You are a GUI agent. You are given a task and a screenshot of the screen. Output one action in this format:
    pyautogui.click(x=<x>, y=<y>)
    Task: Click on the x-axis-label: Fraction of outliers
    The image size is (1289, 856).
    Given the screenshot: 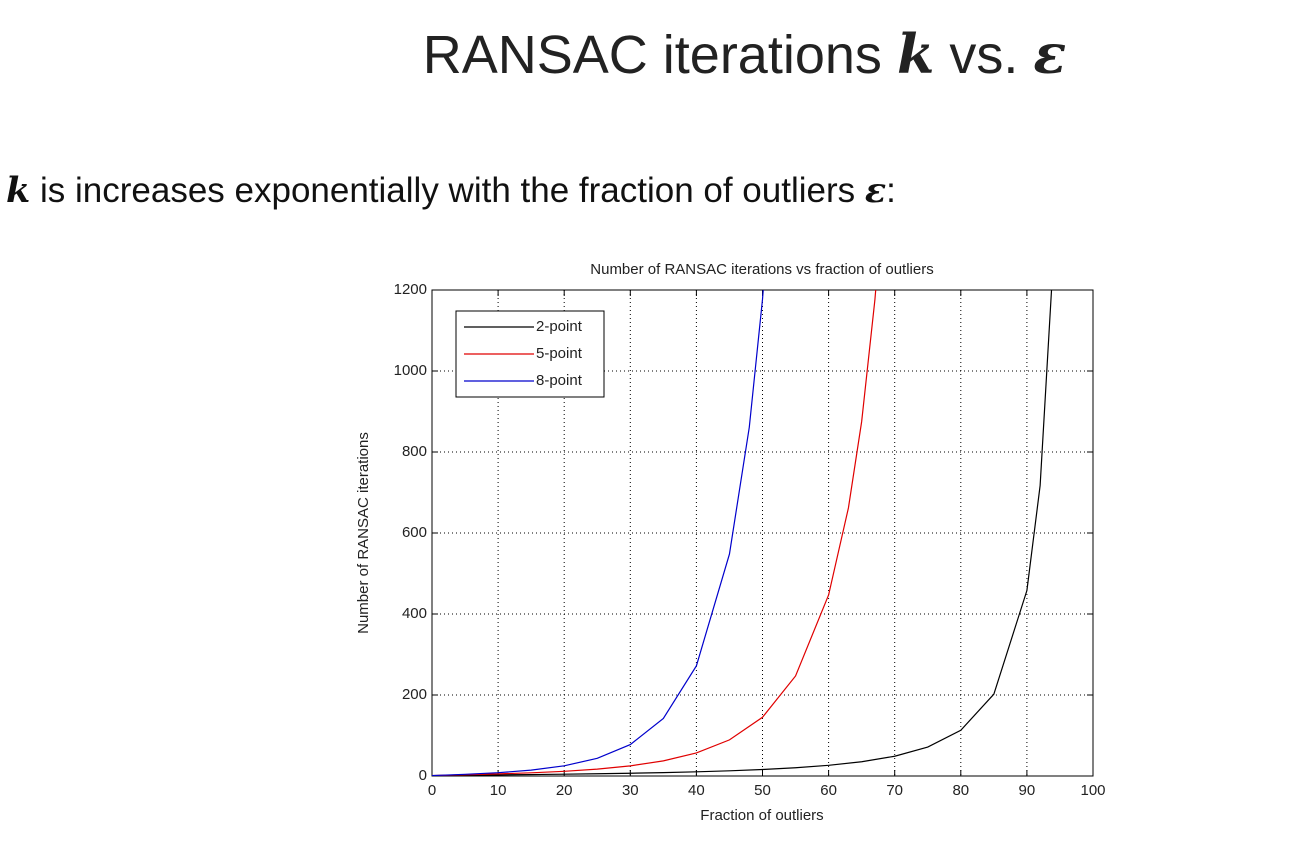 What is the action you would take?
    pyautogui.click(x=761, y=815)
    